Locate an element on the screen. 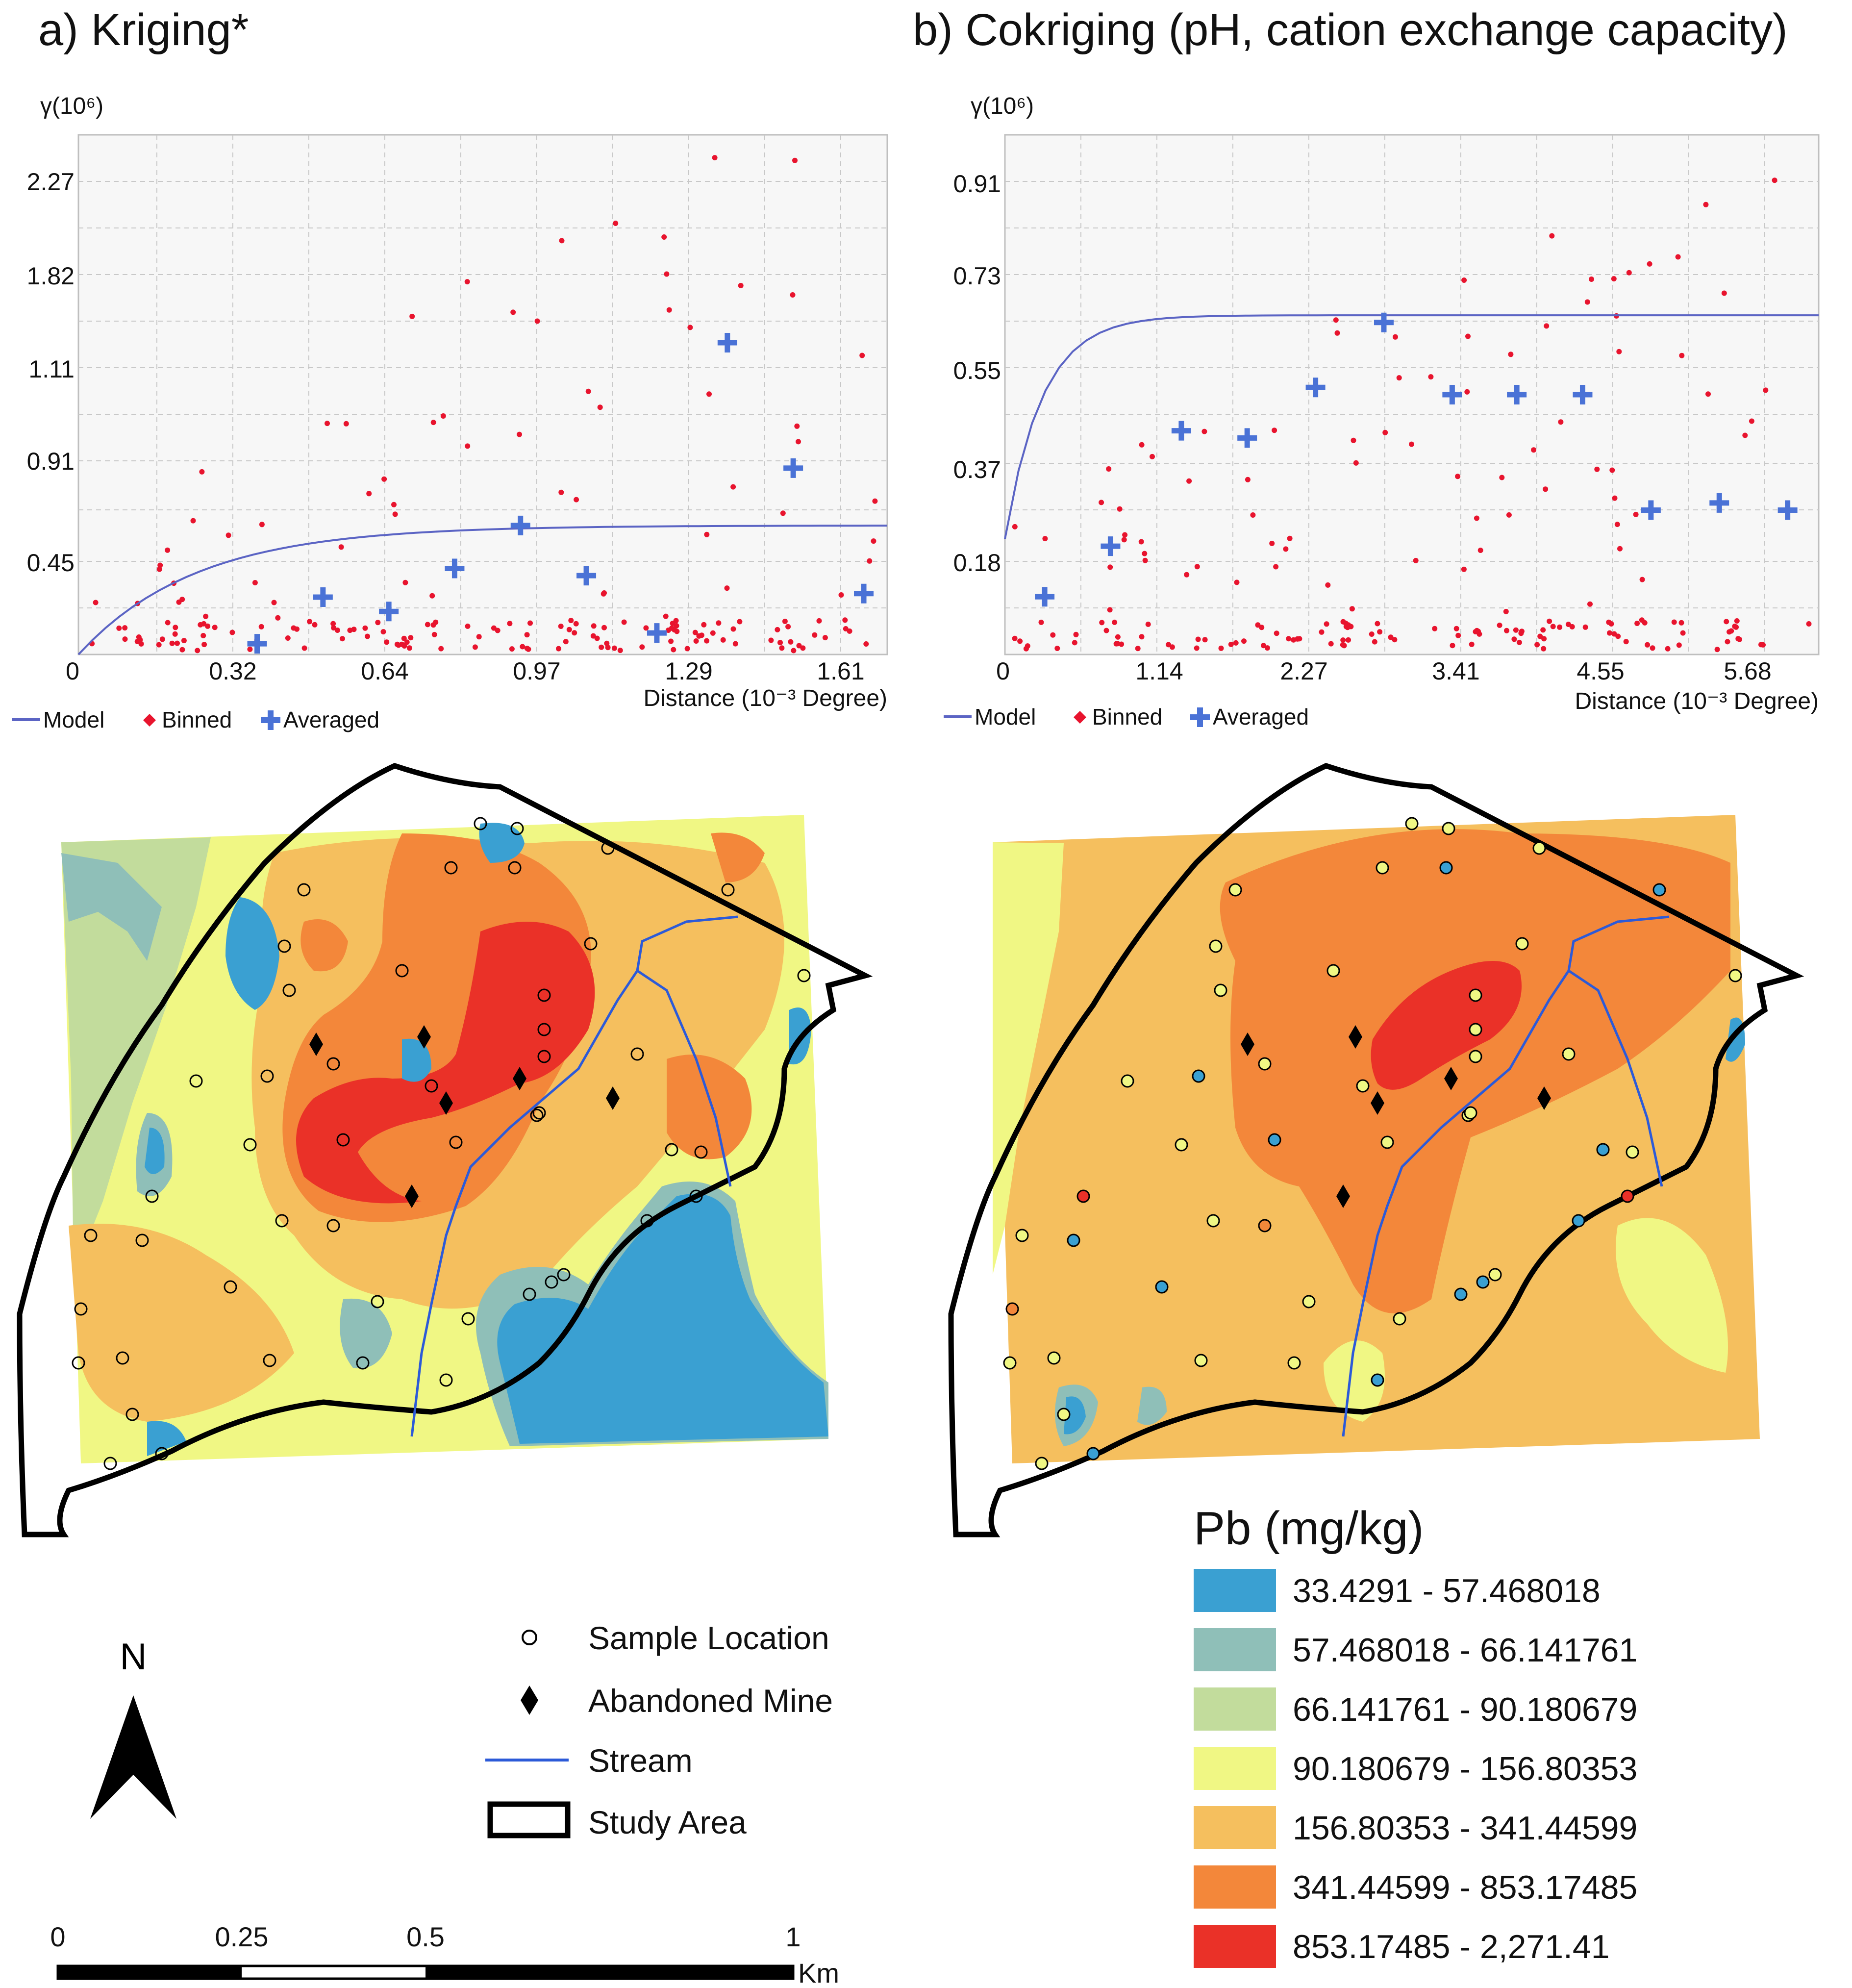 This screenshot has height=1988, width=1852. scale-label: 0.5 is located at coordinates (425, 1936).